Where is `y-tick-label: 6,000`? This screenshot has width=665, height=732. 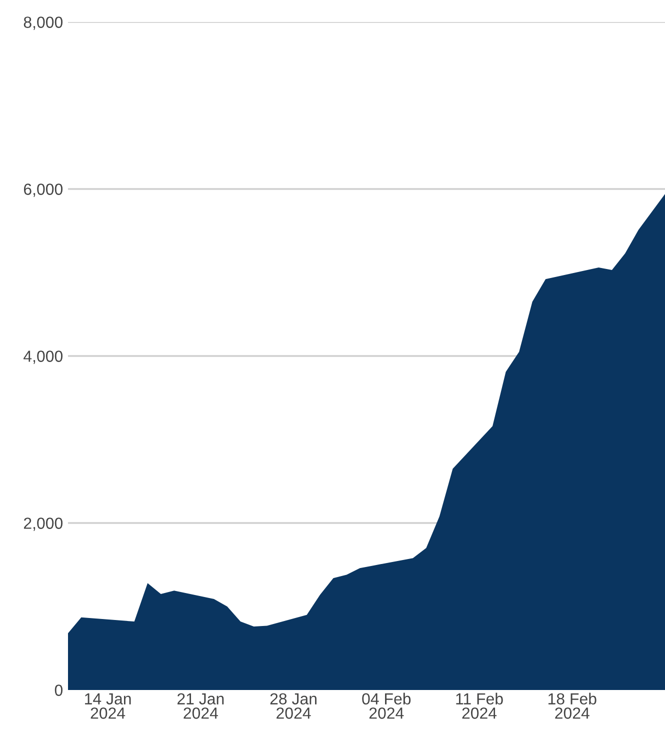 y-tick-label: 6,000 is located at coordinates (43, 190).